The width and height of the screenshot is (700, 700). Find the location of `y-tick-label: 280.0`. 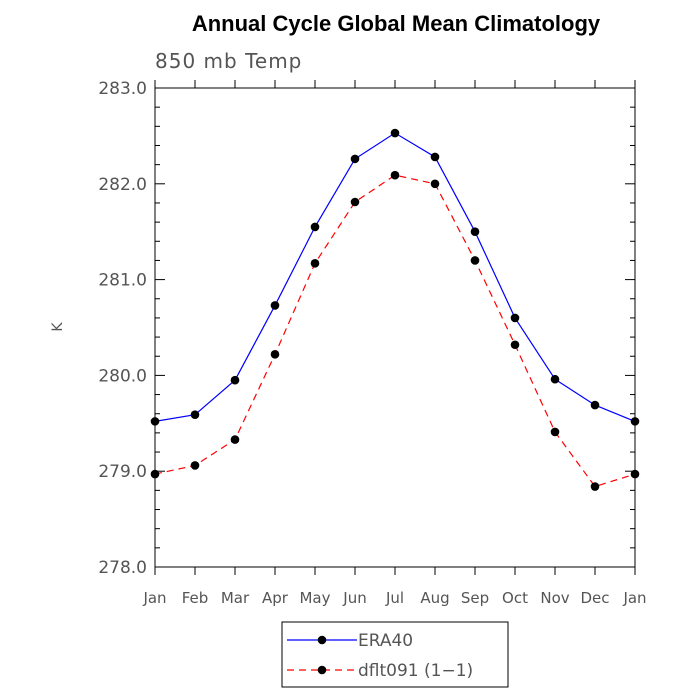

y-tick-label: 280.0 is located at coordinates (122, 376).